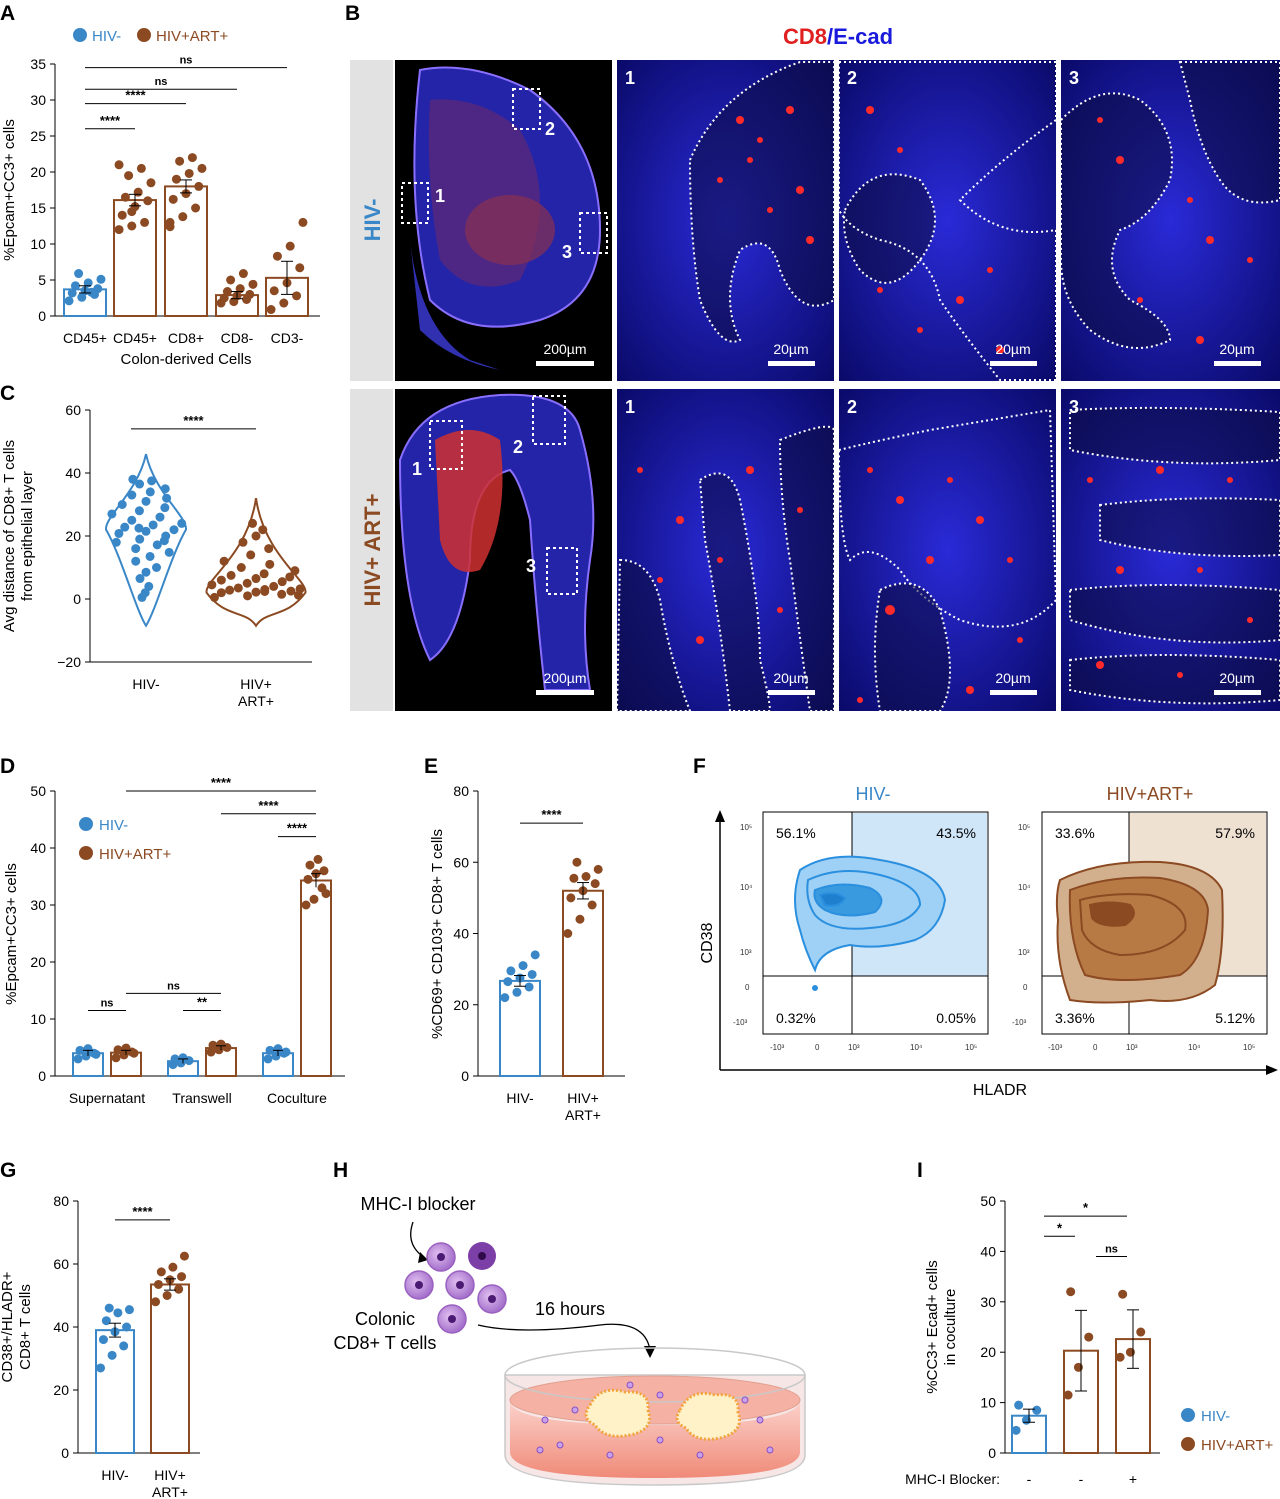 The width and height of the screenshot is (1280, 1499). I want to click on y-axis-label: CD8+ T cells, so click(25, 1327).